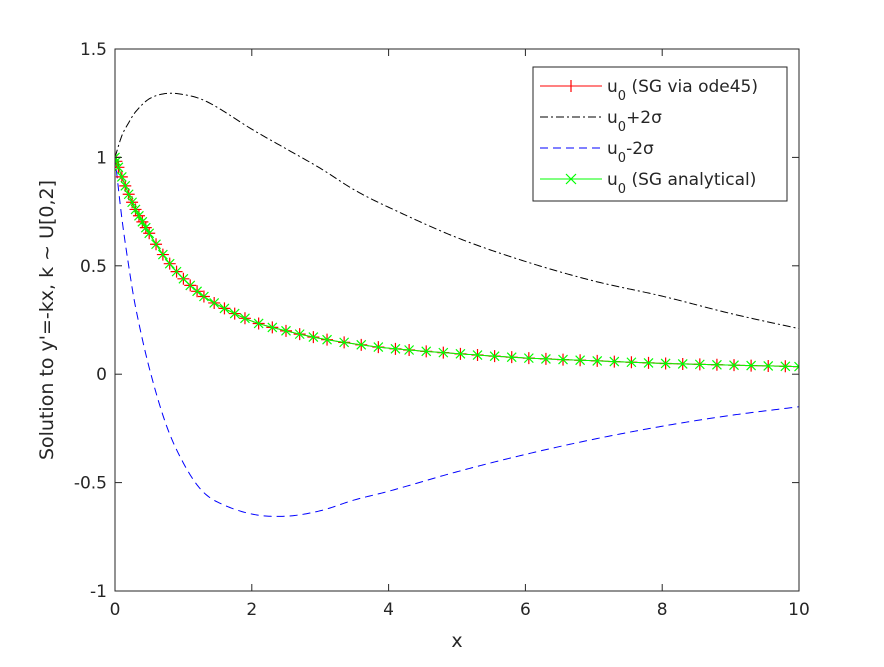 The height and width of the screenshot is (667, 884). What do you see at coordinates (630, 152) in the screenshot?
I see `legend-label: u0-2σ` at bounding box center [630, 152].